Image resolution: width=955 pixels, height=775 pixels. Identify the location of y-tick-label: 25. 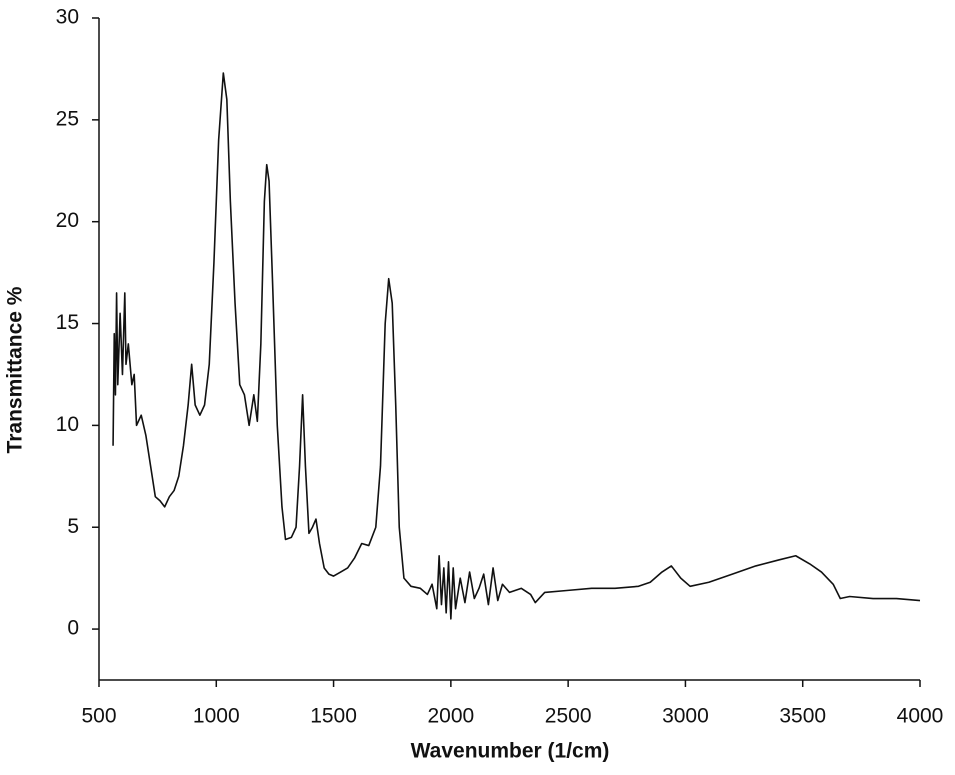
(67, 118).